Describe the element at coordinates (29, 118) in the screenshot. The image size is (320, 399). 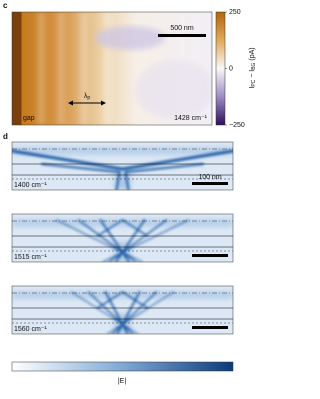
I see `gap-label: gap` at that location.